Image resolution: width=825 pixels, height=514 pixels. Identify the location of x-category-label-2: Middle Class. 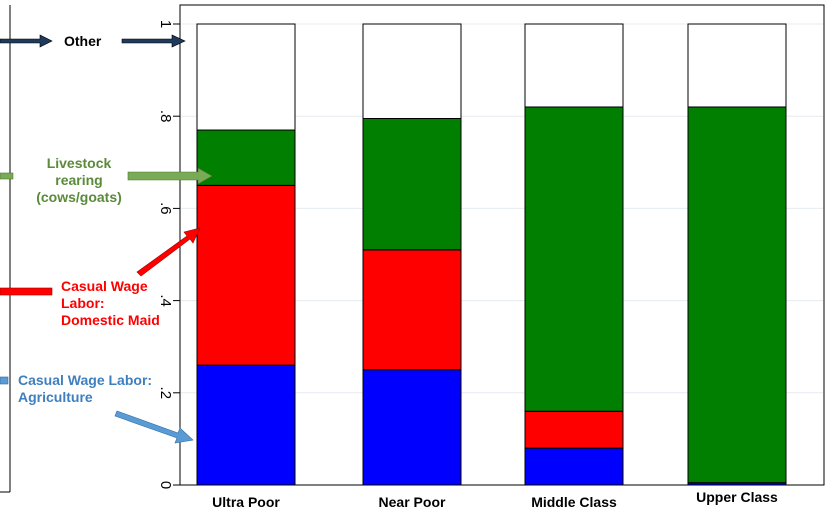
(574, 502).